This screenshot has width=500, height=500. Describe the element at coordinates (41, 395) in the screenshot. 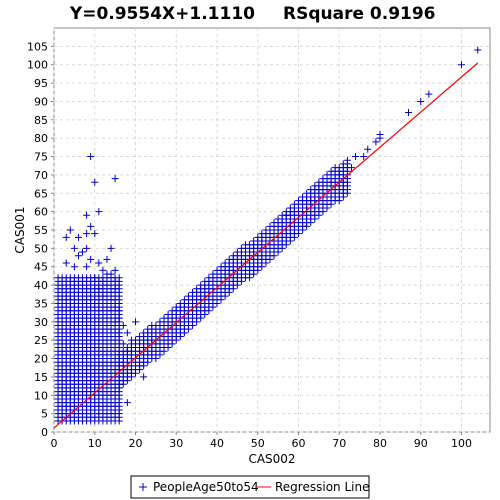

I see `y-tick-label: 10` at that location.